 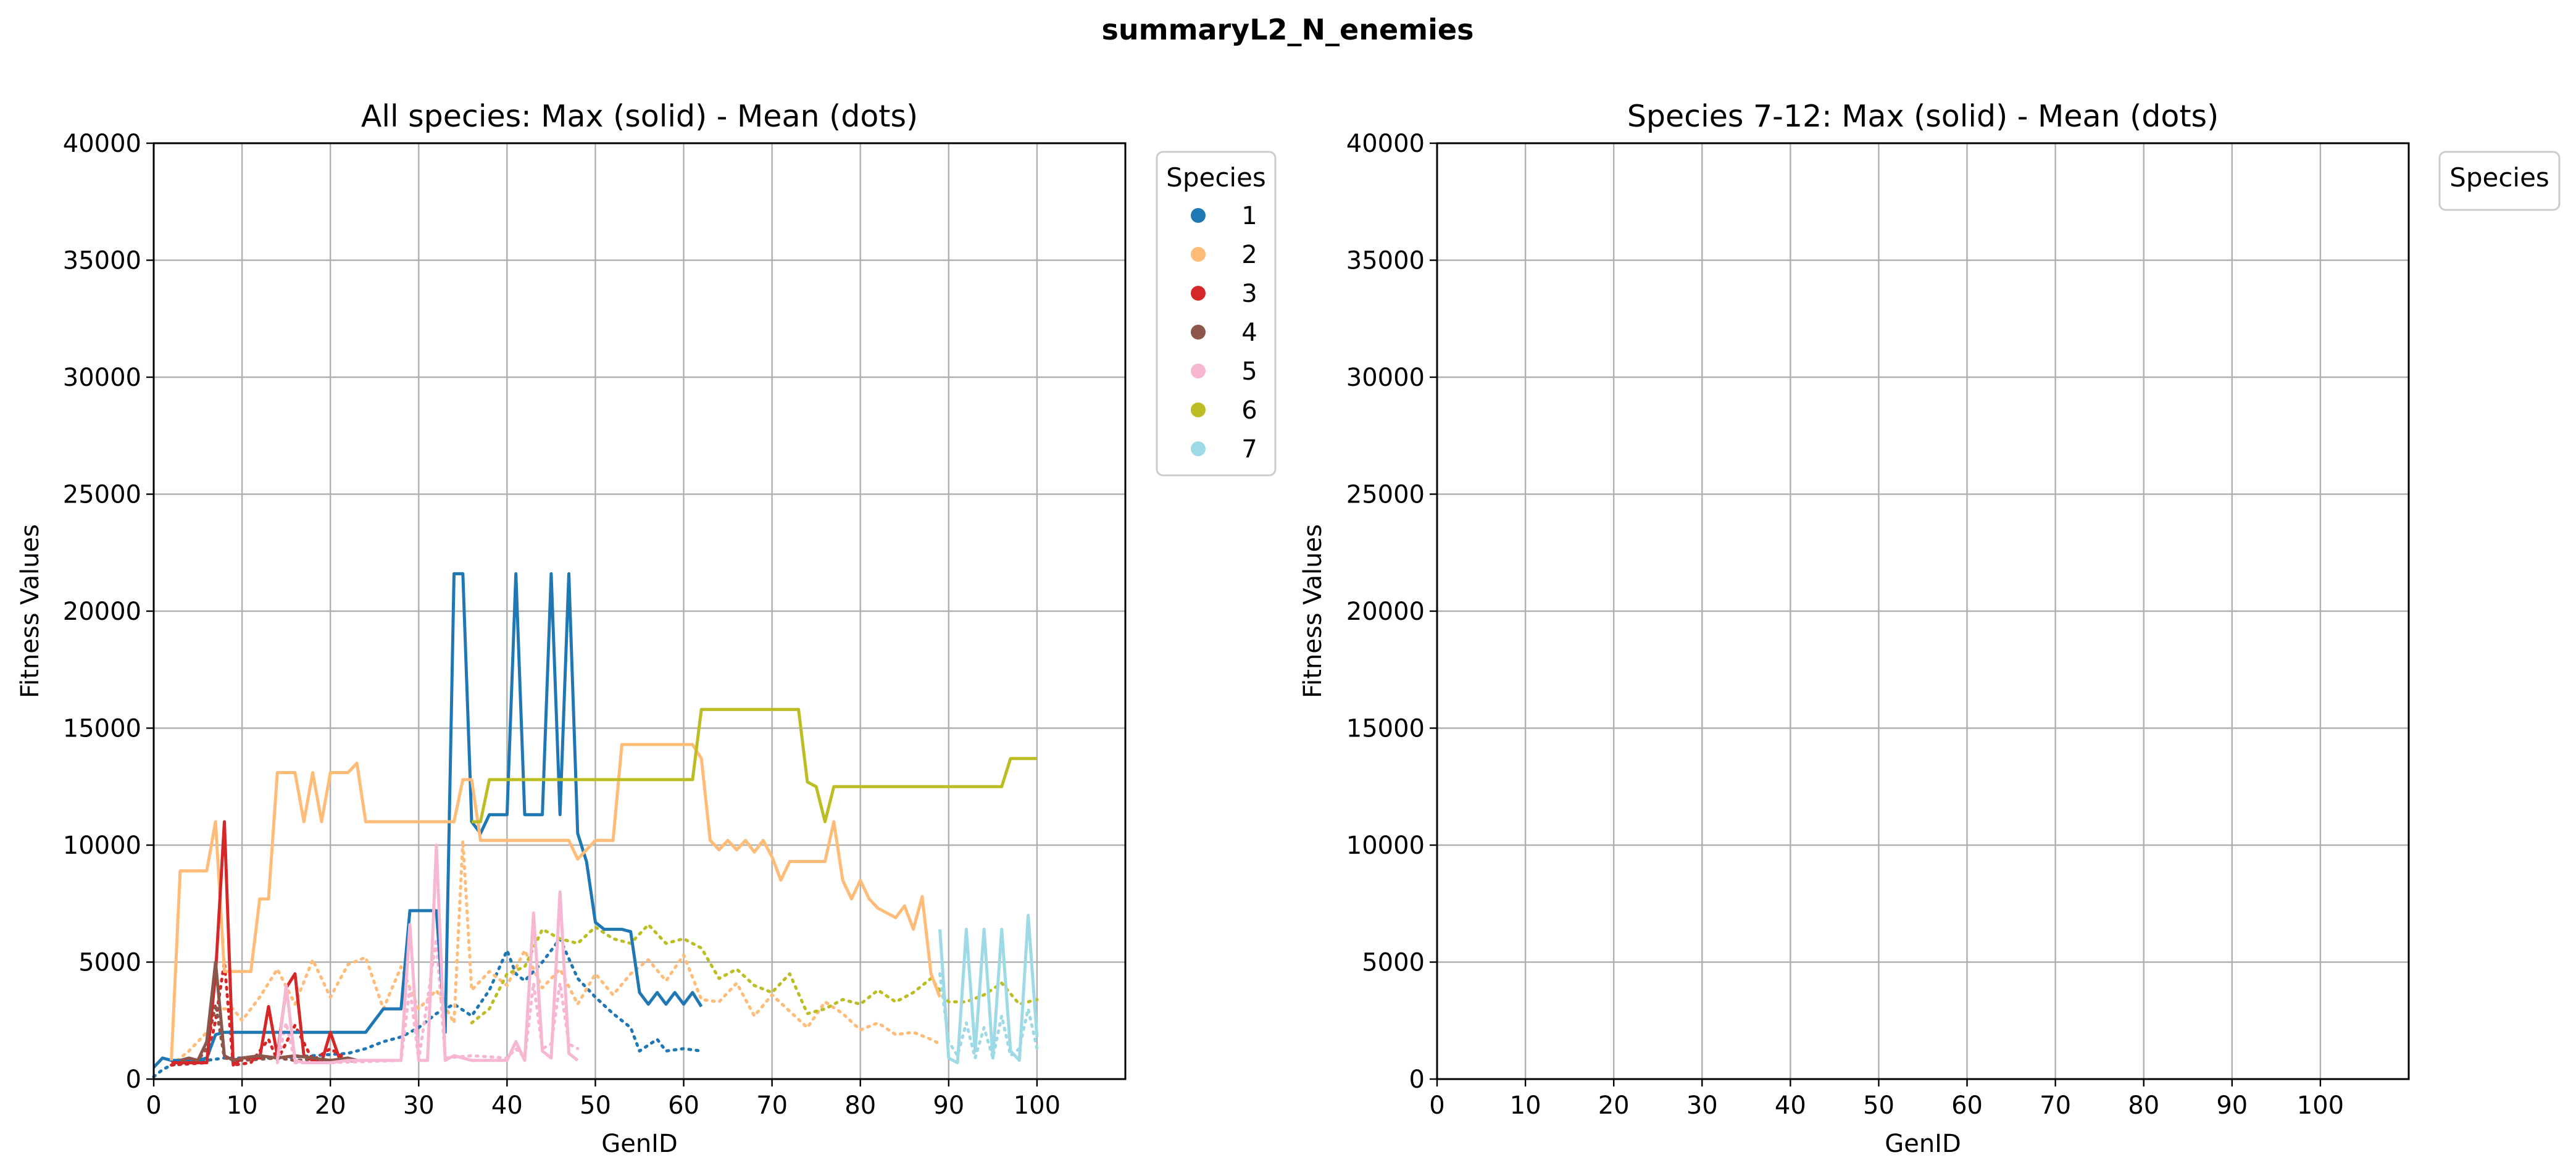 I want to click on series-5-max-line, so click(x=427, y=953).